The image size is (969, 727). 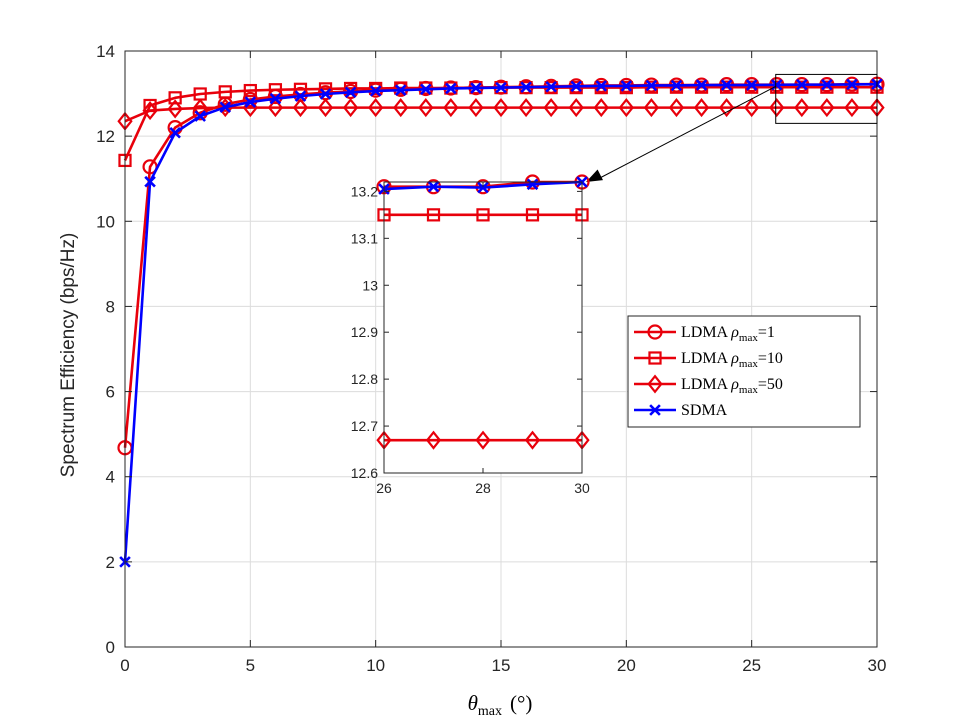 I want to click on zoom-region-box, so click(x=826, y=98).